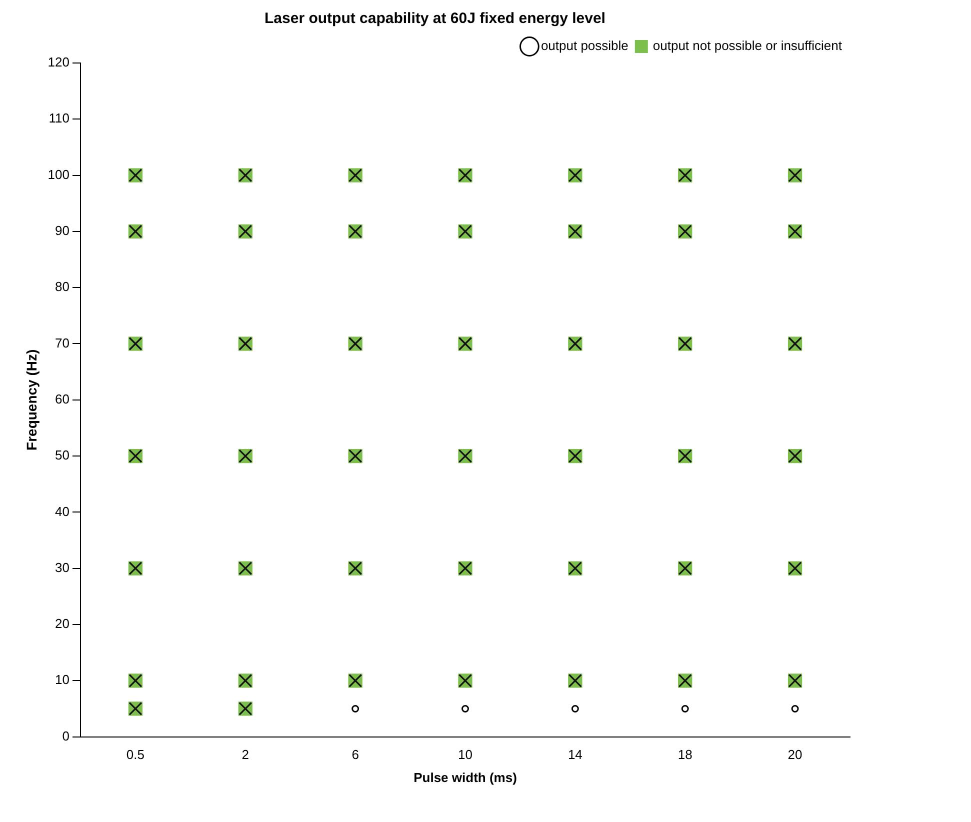  I want to click on x-tick-label: 20, so click(795, 754).